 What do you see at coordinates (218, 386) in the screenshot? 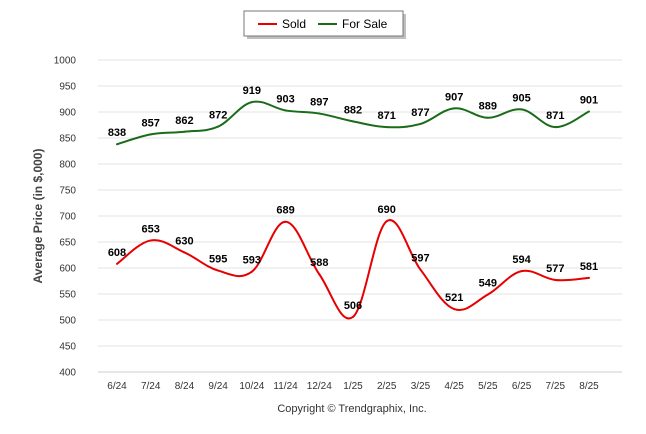
I see `x-tick-label: 9/24` at bounding box center [218, 386].